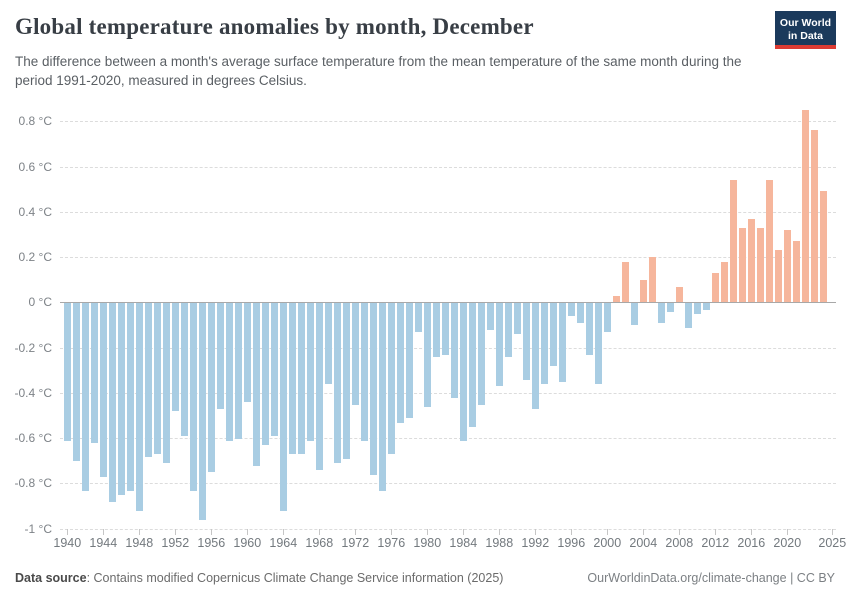  Describe the element at coordinates (769, 241) in the screenshot. I see `bar-2018` at that location.